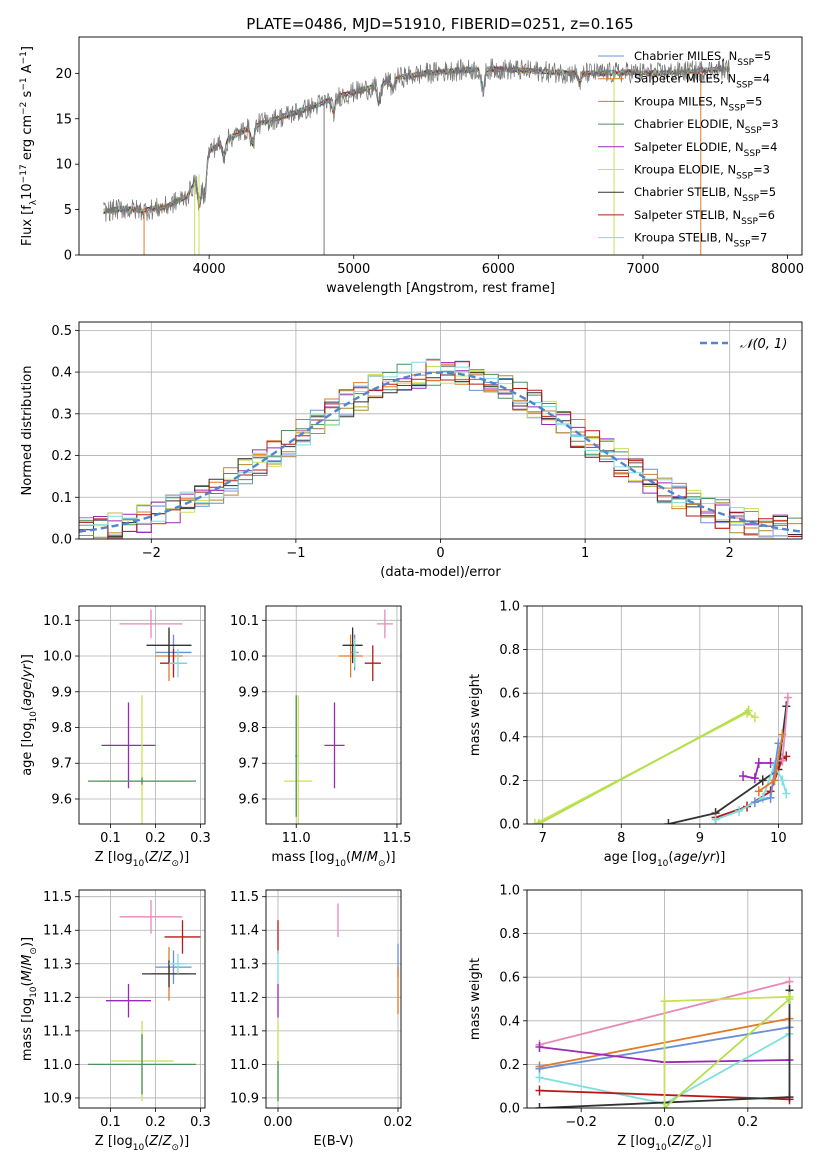  What do you see at coordinates (61, 414) in the screenshot?
I see `y-tick-label: 0.3` at bounding box center [61, 414].